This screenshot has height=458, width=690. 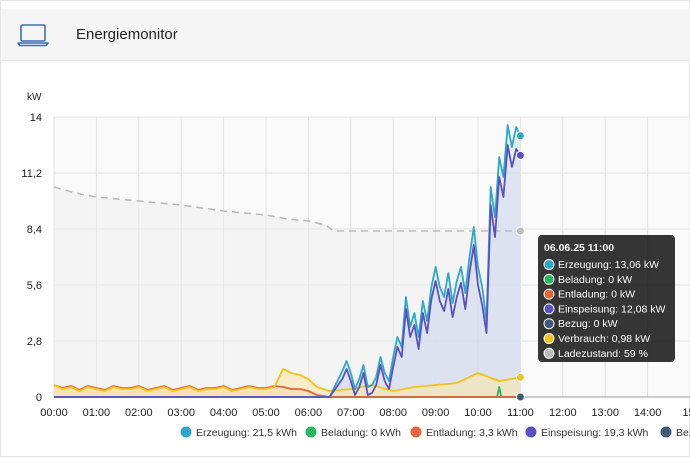 What do you see at coordinates (351, 413) in the screenshot?
I see `x-tick-label: 07:00` at bounding box center [351, 413].